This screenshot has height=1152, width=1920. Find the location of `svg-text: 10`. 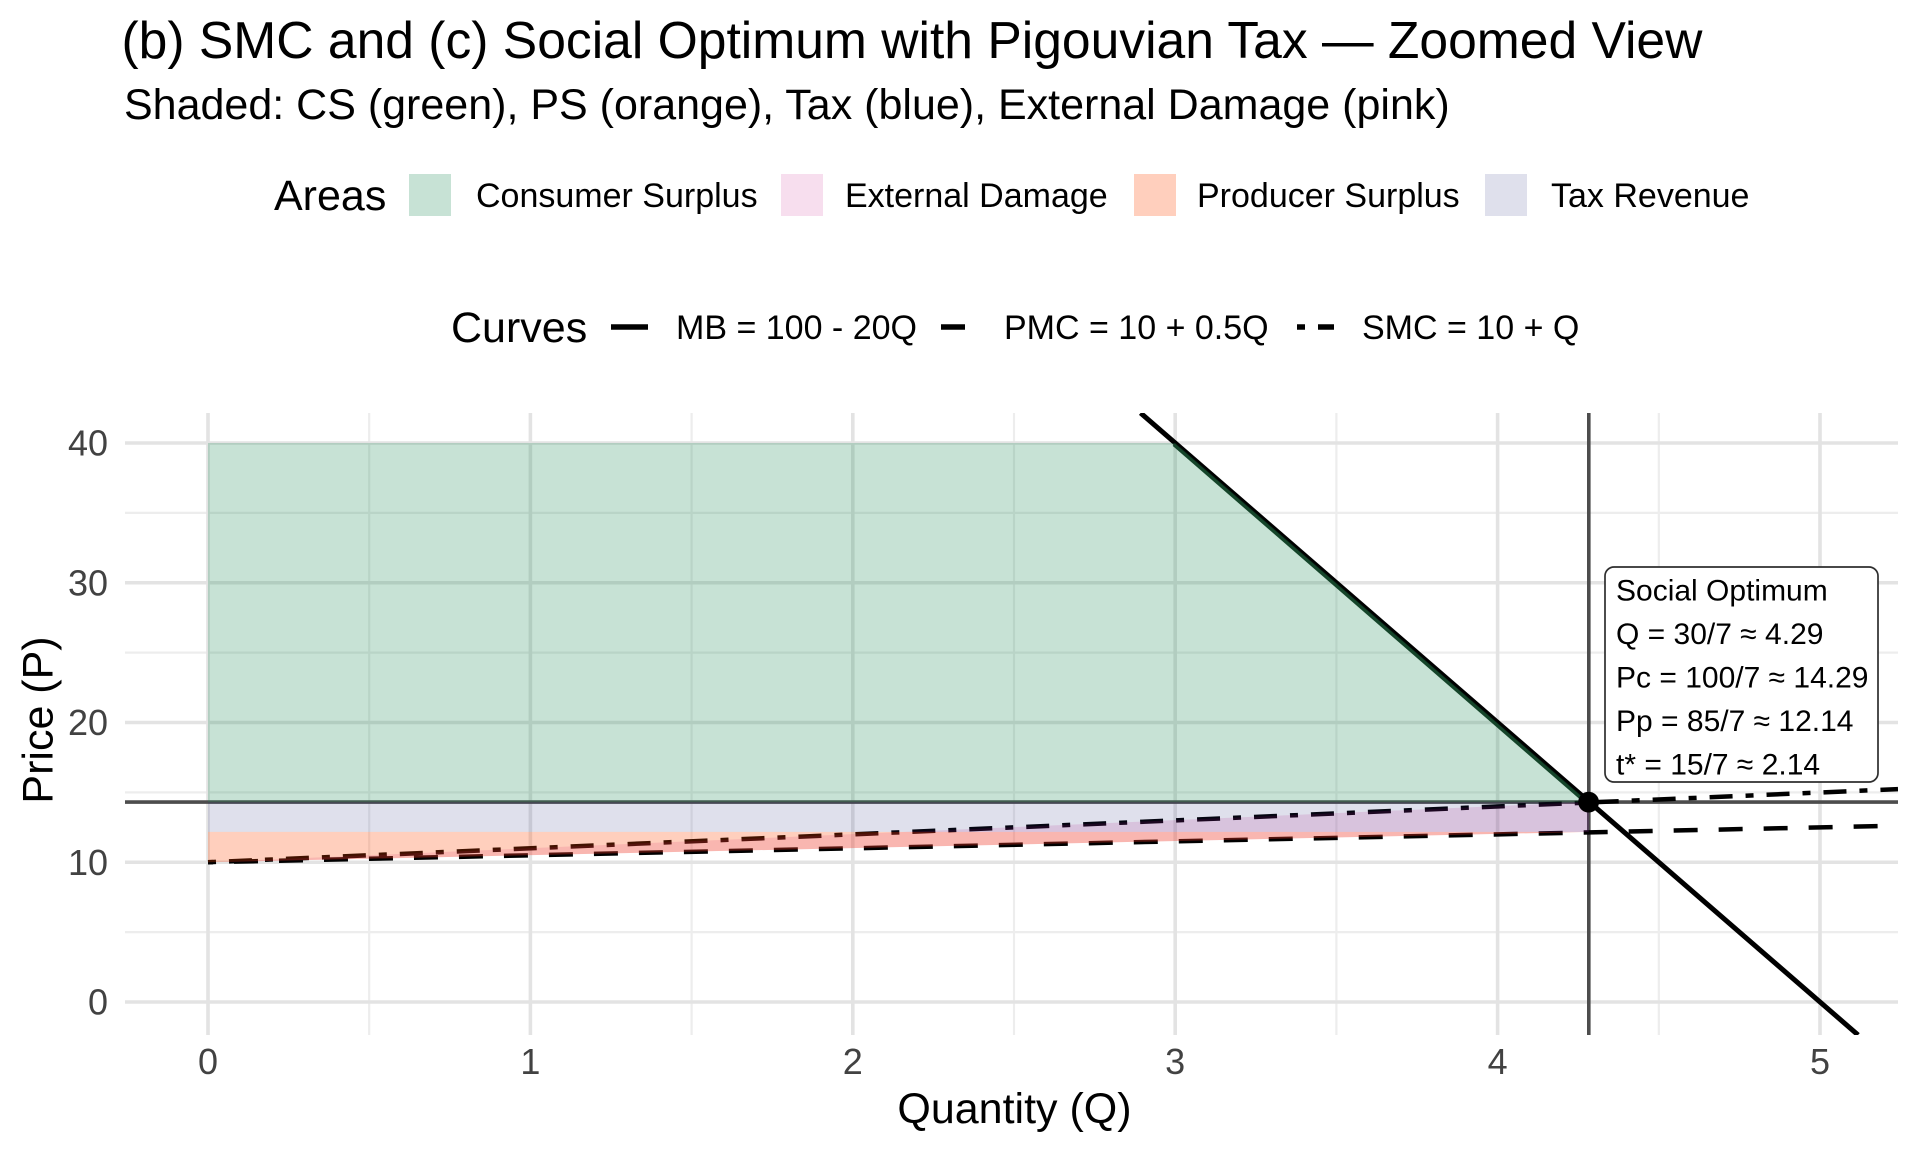

svg-text: 10 is located at coordinates (88, 862).